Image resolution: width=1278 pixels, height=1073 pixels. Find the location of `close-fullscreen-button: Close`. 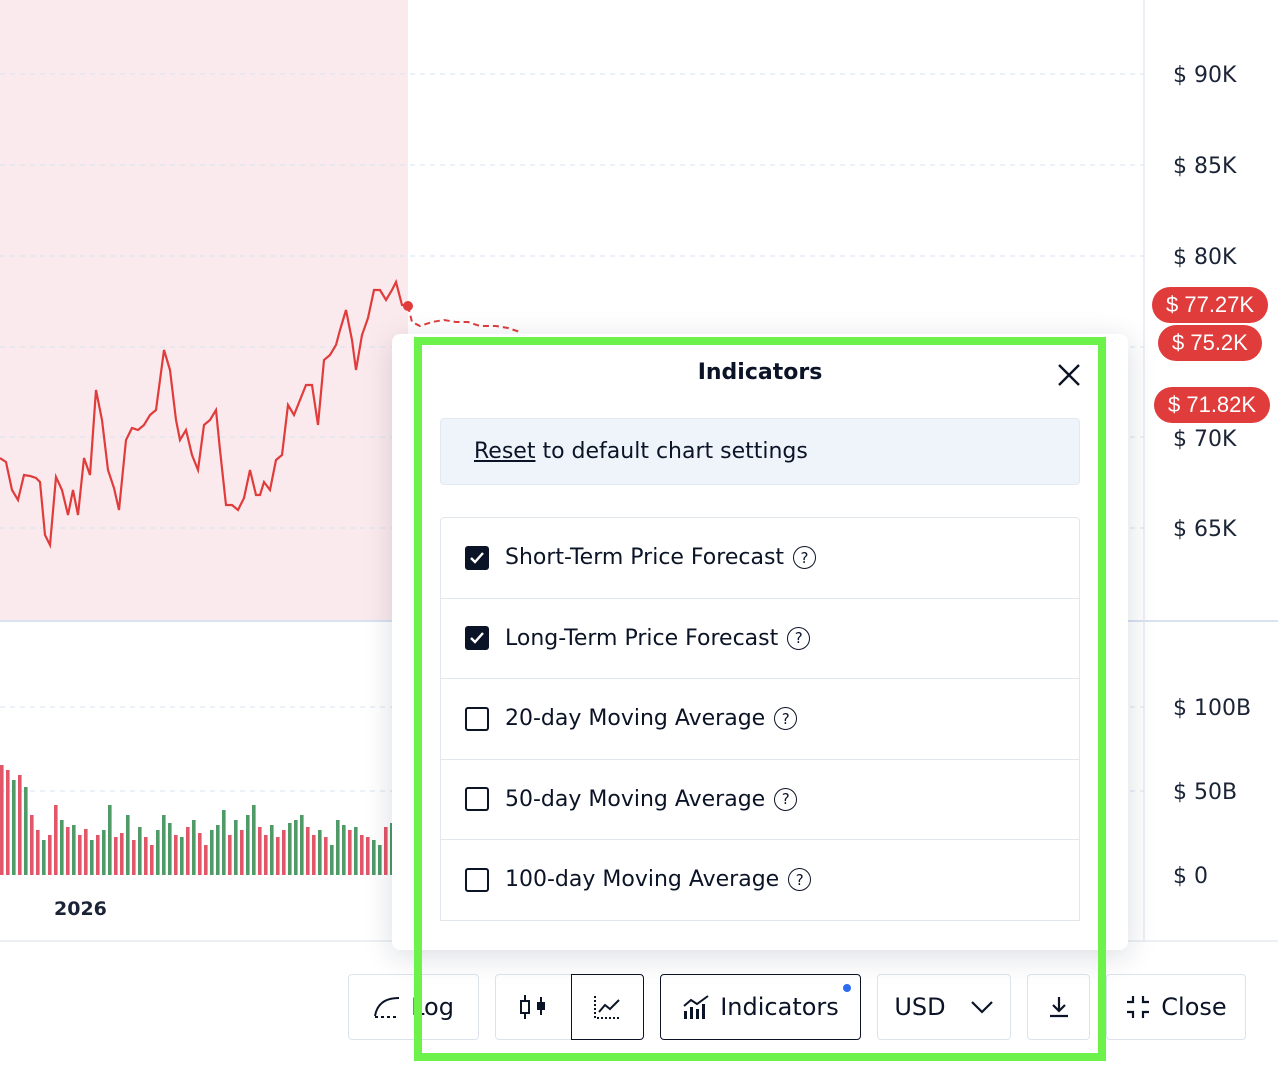

close-fullscreen-button: Close is located at coordinates (1176, 1007).